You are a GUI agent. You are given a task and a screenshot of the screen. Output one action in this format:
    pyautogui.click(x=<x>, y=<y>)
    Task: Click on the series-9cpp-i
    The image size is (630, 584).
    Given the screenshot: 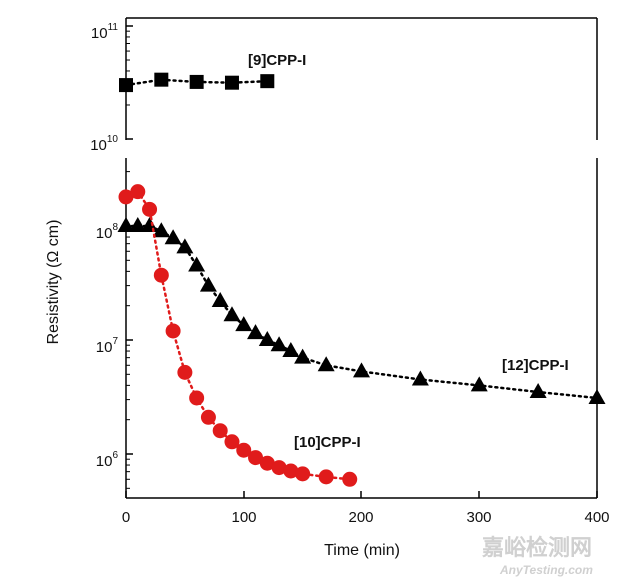 What is the action you would take?
    pyautogui.click(x=197, y=82)
    